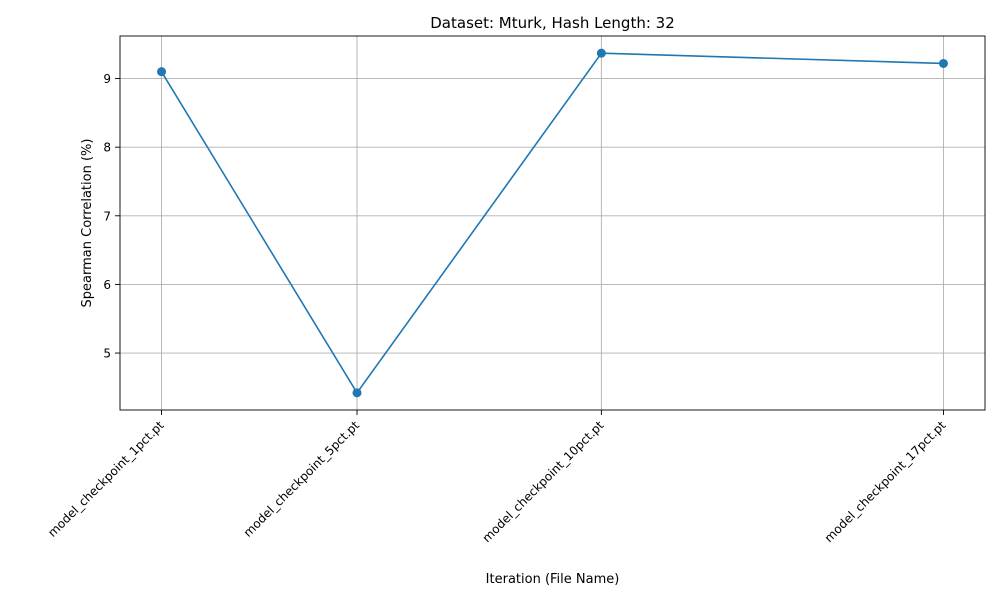  What do you see at coordinates (552, 23) in the screenshot?
I see `chart-title: Dataset: Mturk, Hash Length: 32` at bounding box center [552, 23].